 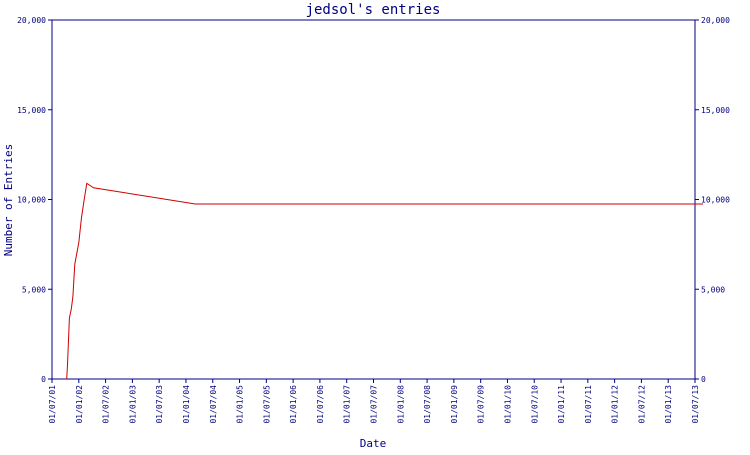 I want to click on x-tick-label: 01/01/11, so click(x=561, y=404).